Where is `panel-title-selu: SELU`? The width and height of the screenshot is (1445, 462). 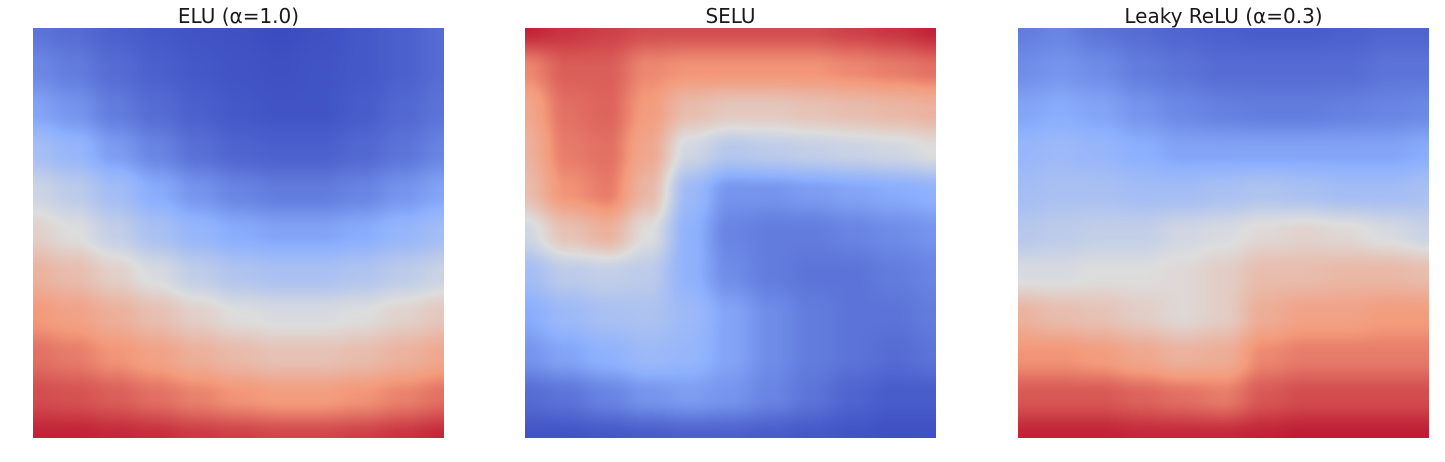
panel-title-selu: SELU is located at coordinates (730, 16).